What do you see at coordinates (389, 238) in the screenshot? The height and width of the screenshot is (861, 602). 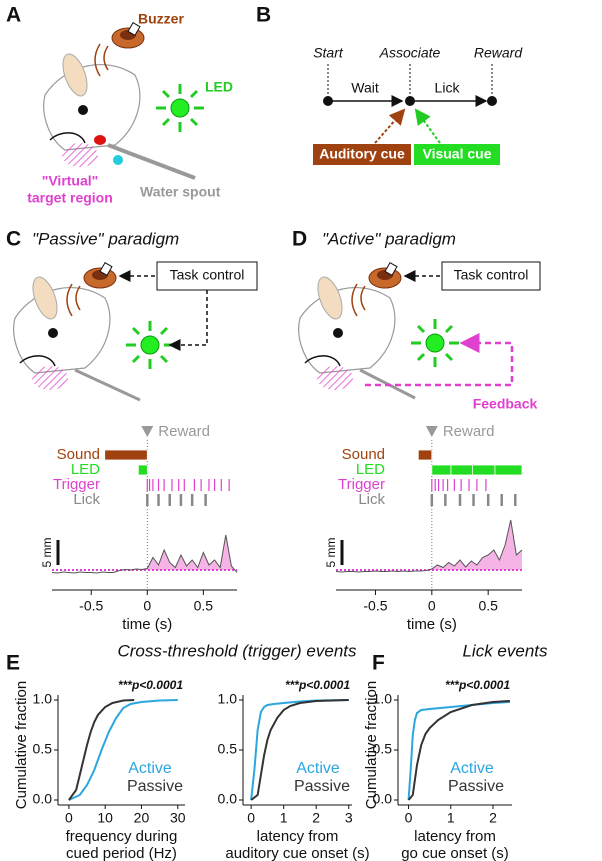 I see `panel-title: "Active" paradigm` at bounding box center [389, 238].